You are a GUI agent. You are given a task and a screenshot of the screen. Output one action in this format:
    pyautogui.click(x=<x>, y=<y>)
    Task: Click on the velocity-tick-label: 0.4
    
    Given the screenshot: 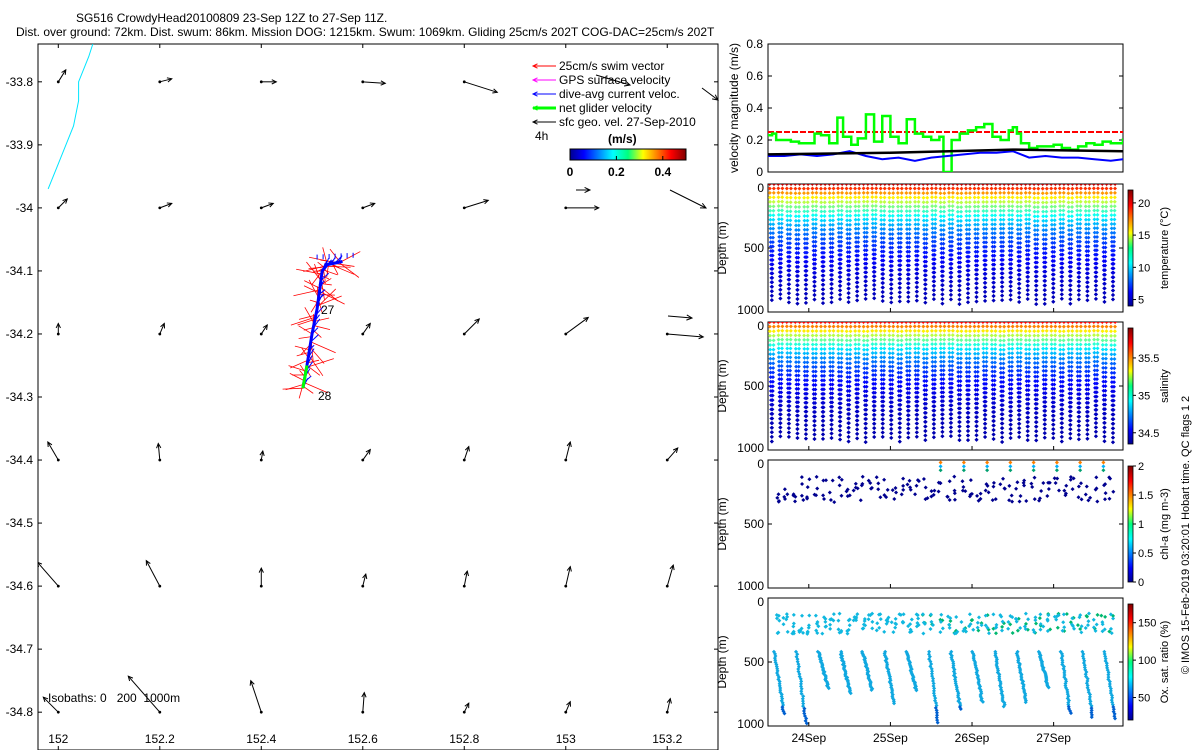 What is the action you would take?
    pyautogui.click(x=754, y=108)
    